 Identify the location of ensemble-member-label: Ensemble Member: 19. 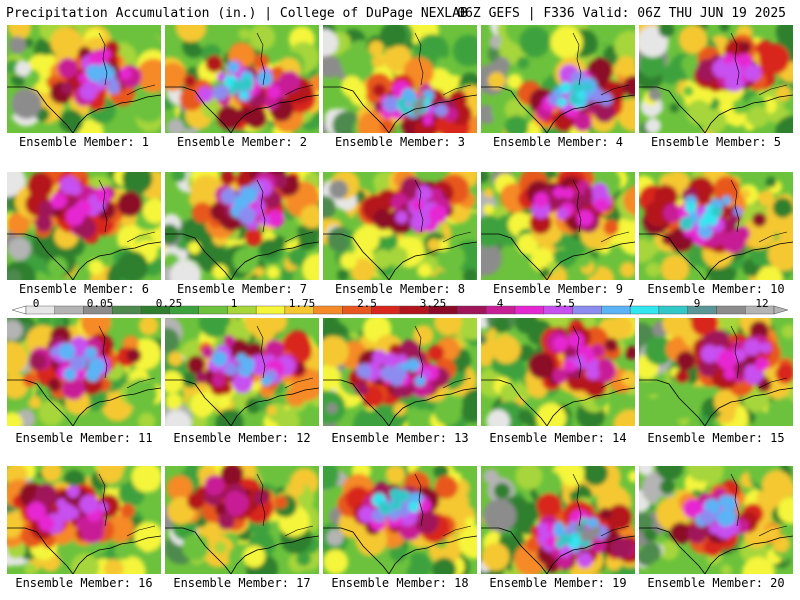
(558, 583).